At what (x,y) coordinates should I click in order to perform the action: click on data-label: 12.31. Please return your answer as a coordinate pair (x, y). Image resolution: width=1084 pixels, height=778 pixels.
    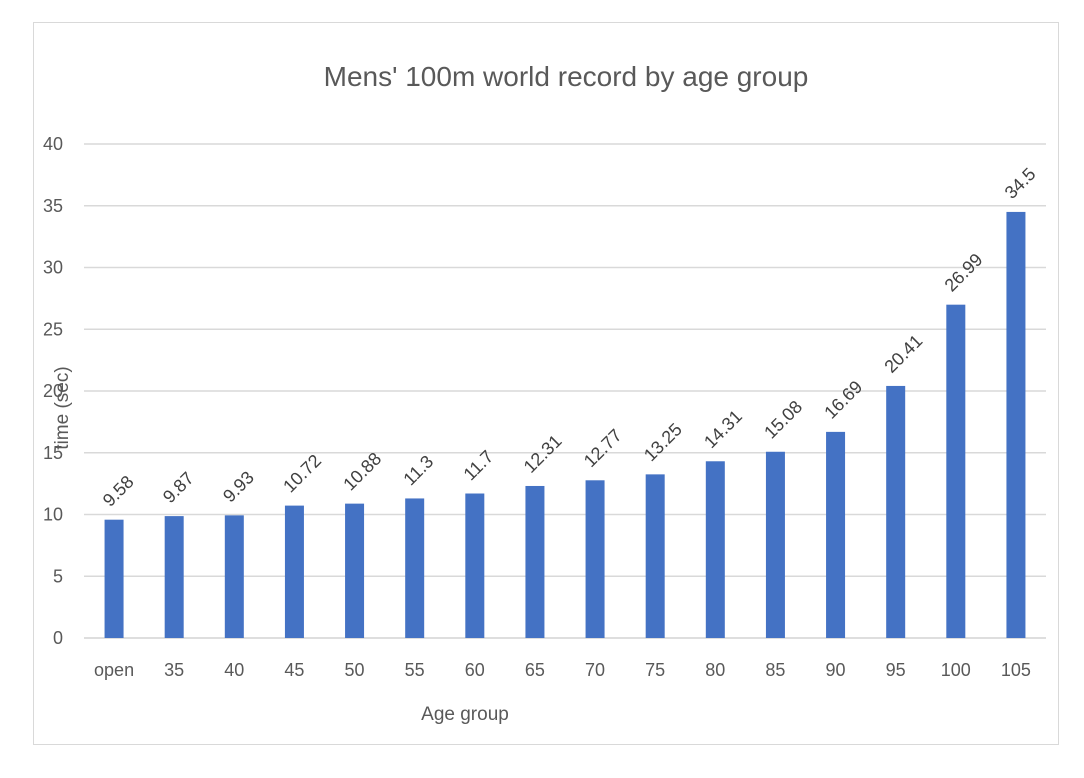
    Looking at the image, I should click on (543, 454).